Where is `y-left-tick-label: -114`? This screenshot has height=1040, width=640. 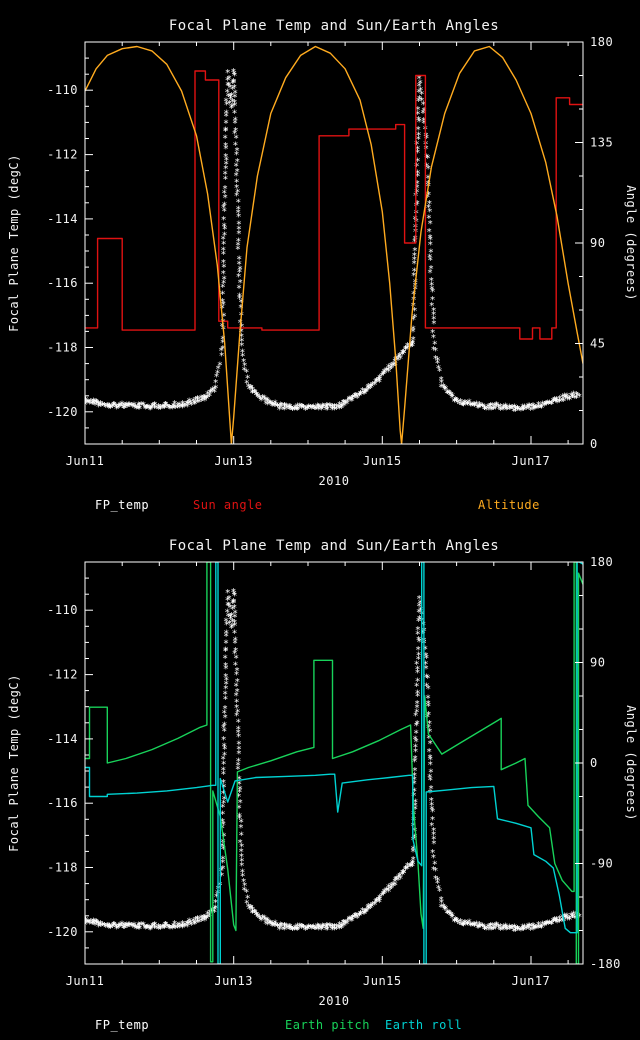 y-left-tick-label: -114 is located at coordinates (62, 739).